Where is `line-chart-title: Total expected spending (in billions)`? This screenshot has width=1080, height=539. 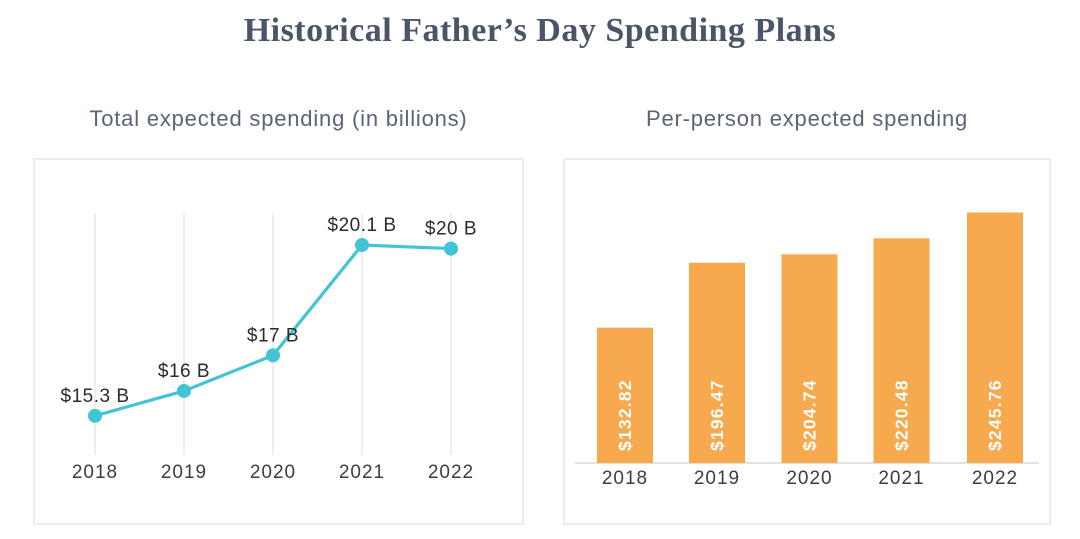
line-chart-title: Total expected spending (in billions) is located at coordinates (278, 118).